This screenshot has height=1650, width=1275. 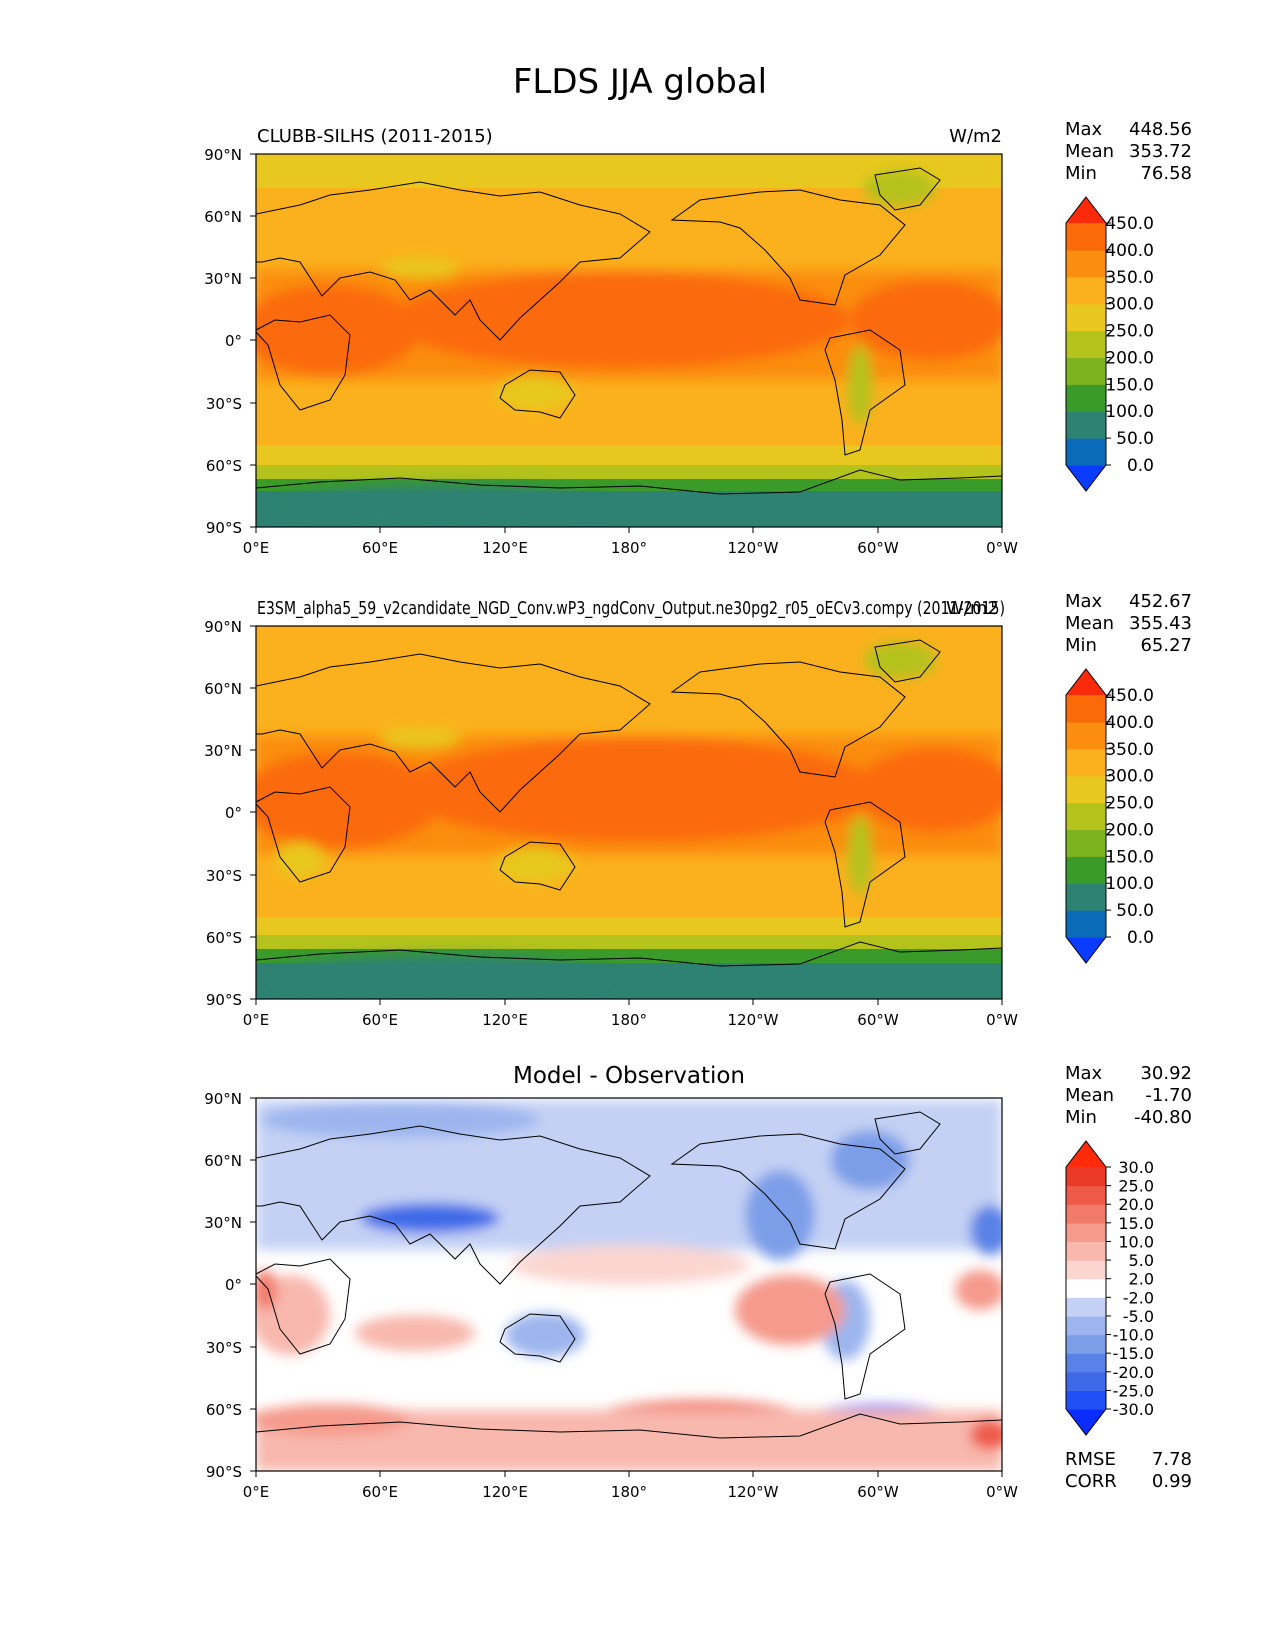 I want to click on coast-antarctica, so click(x=629, y=482).